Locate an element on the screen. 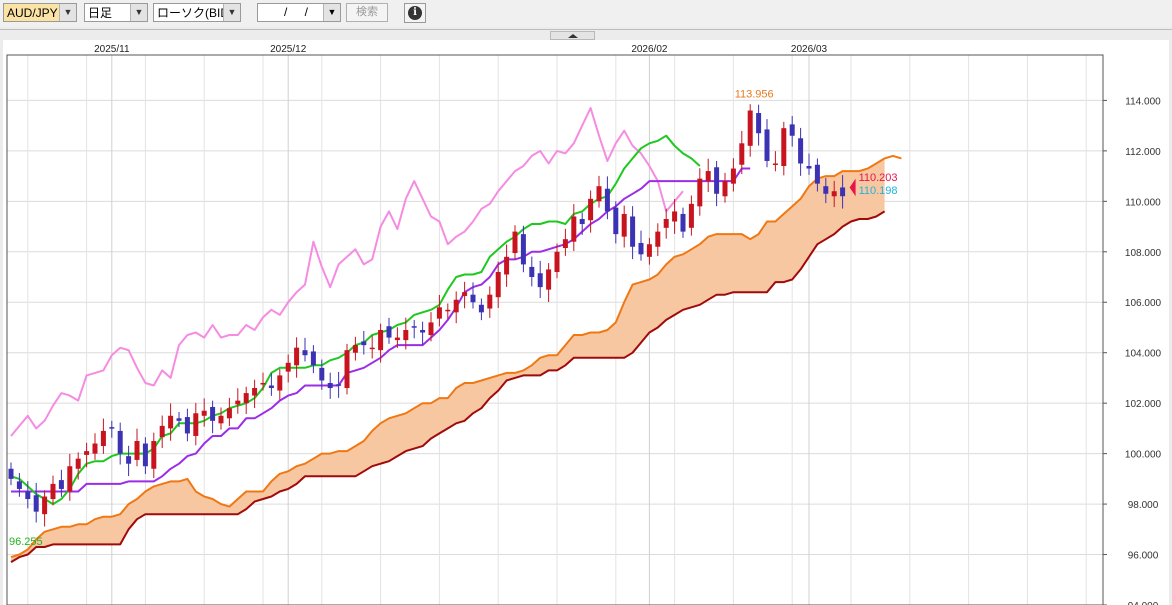  y-tick-label: 100.000 is located at coordinates (1143, 455).